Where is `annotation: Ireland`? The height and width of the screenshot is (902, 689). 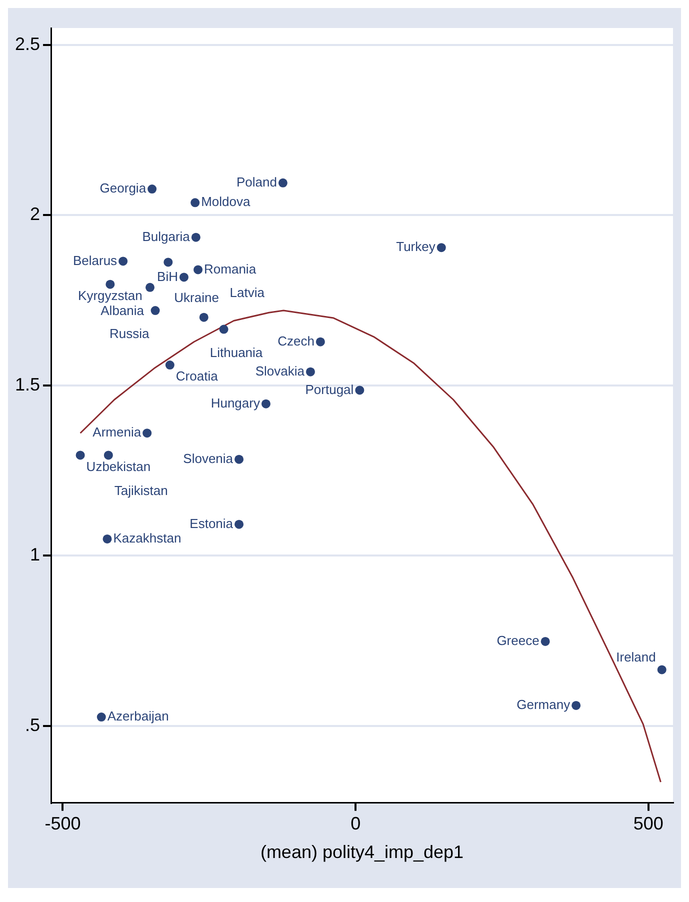
annotation: Ireland is located at coordinates (636, 656).